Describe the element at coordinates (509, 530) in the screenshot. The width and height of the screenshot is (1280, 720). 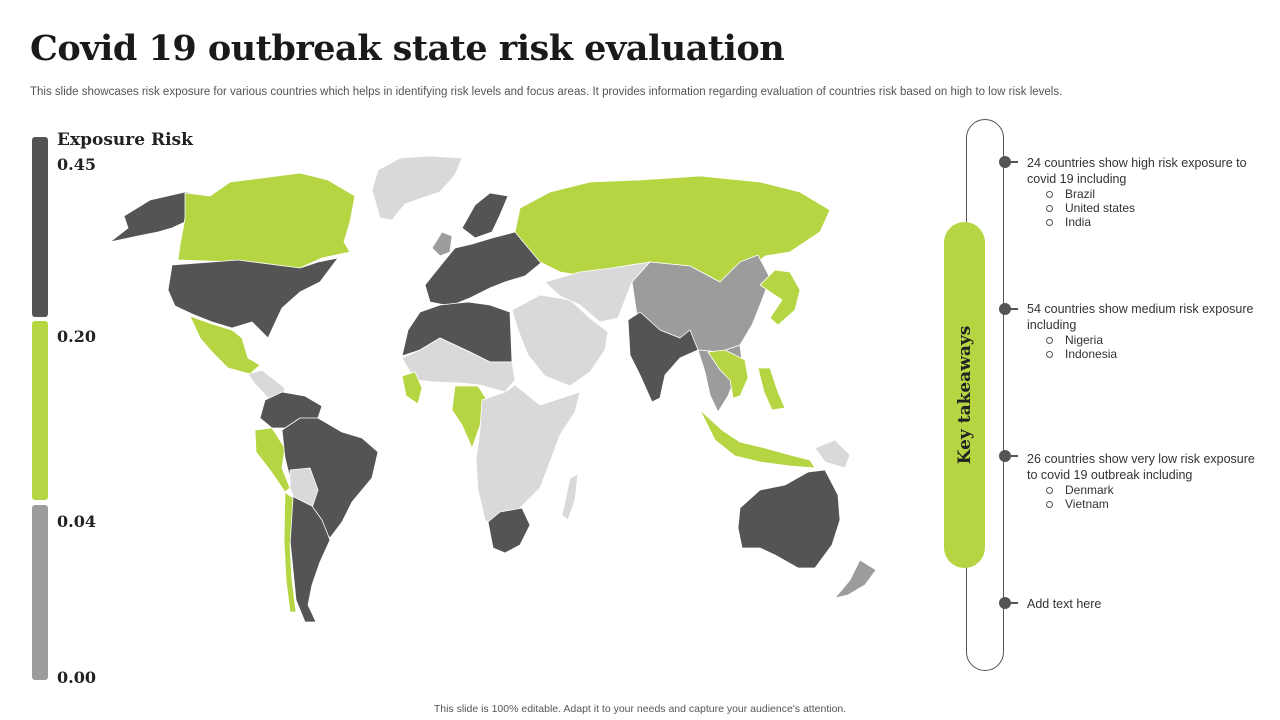
I see `region-south-africa` at that location.